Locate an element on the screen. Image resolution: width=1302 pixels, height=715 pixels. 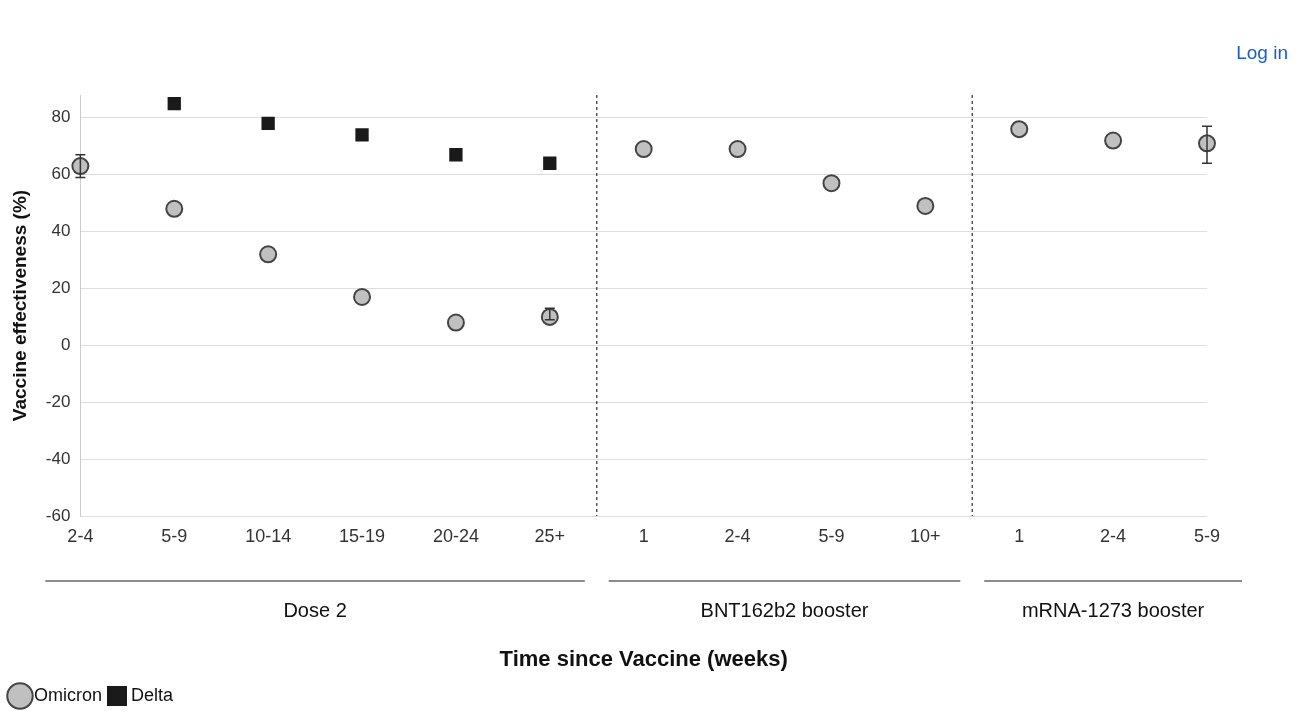
y-tick-label: 0 is located at coordinates (65, 345).